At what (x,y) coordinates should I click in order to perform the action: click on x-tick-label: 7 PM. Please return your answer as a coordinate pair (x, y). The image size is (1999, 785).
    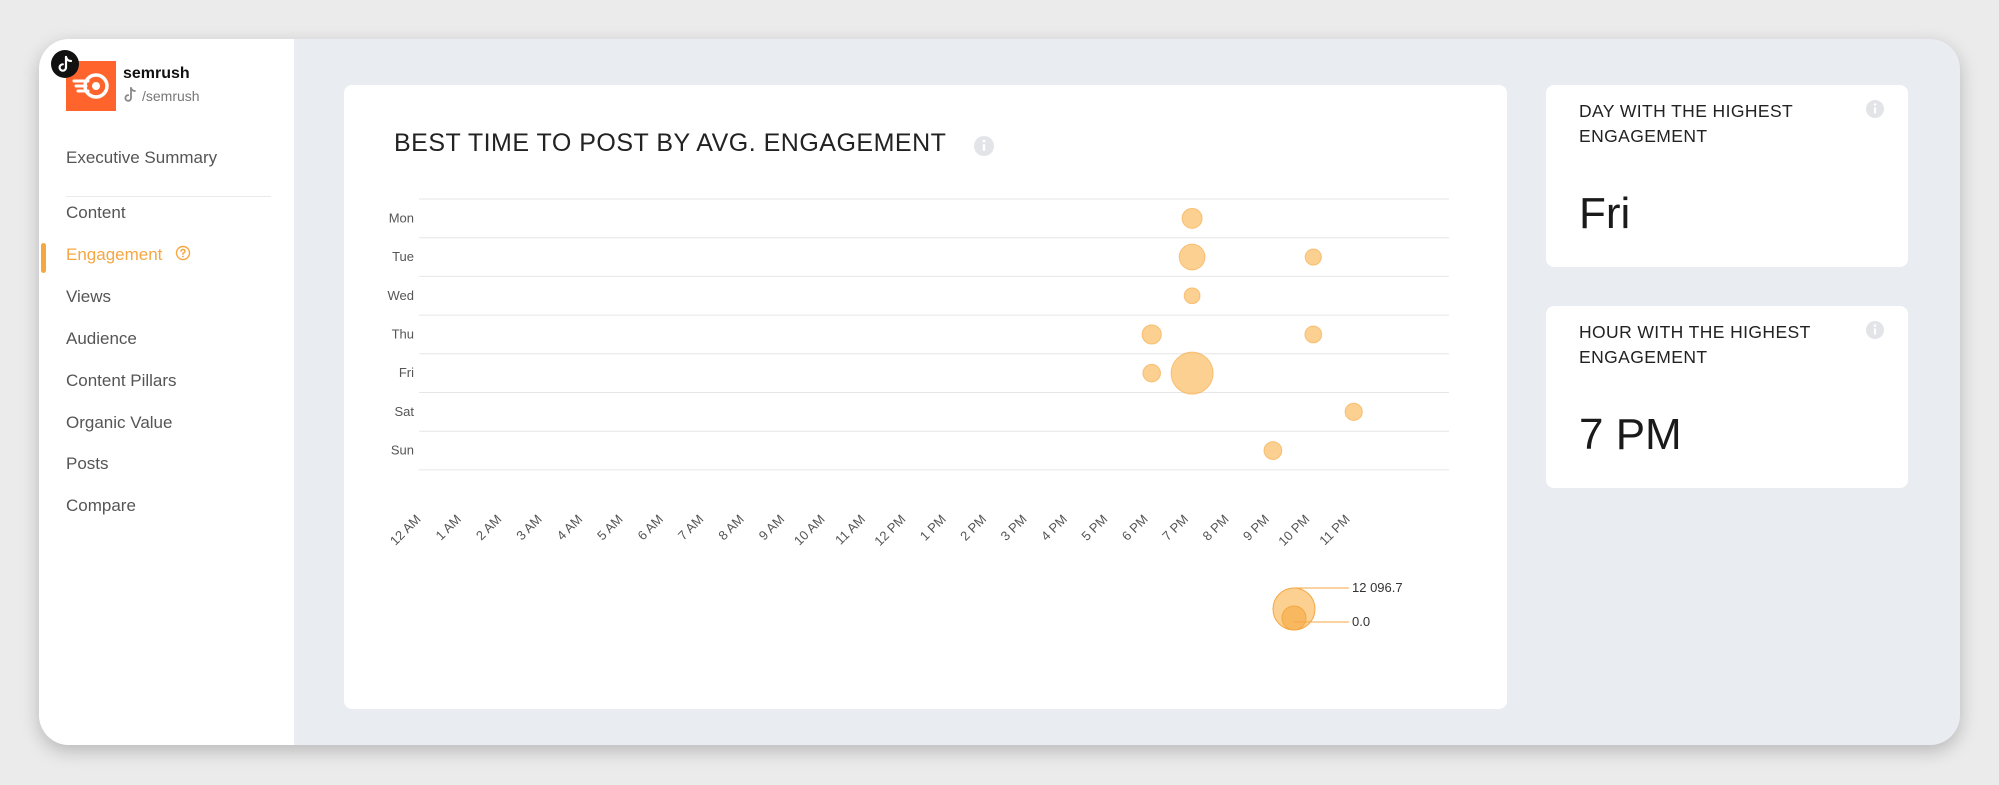
    Looking at the image, I should click on (1175, 528).